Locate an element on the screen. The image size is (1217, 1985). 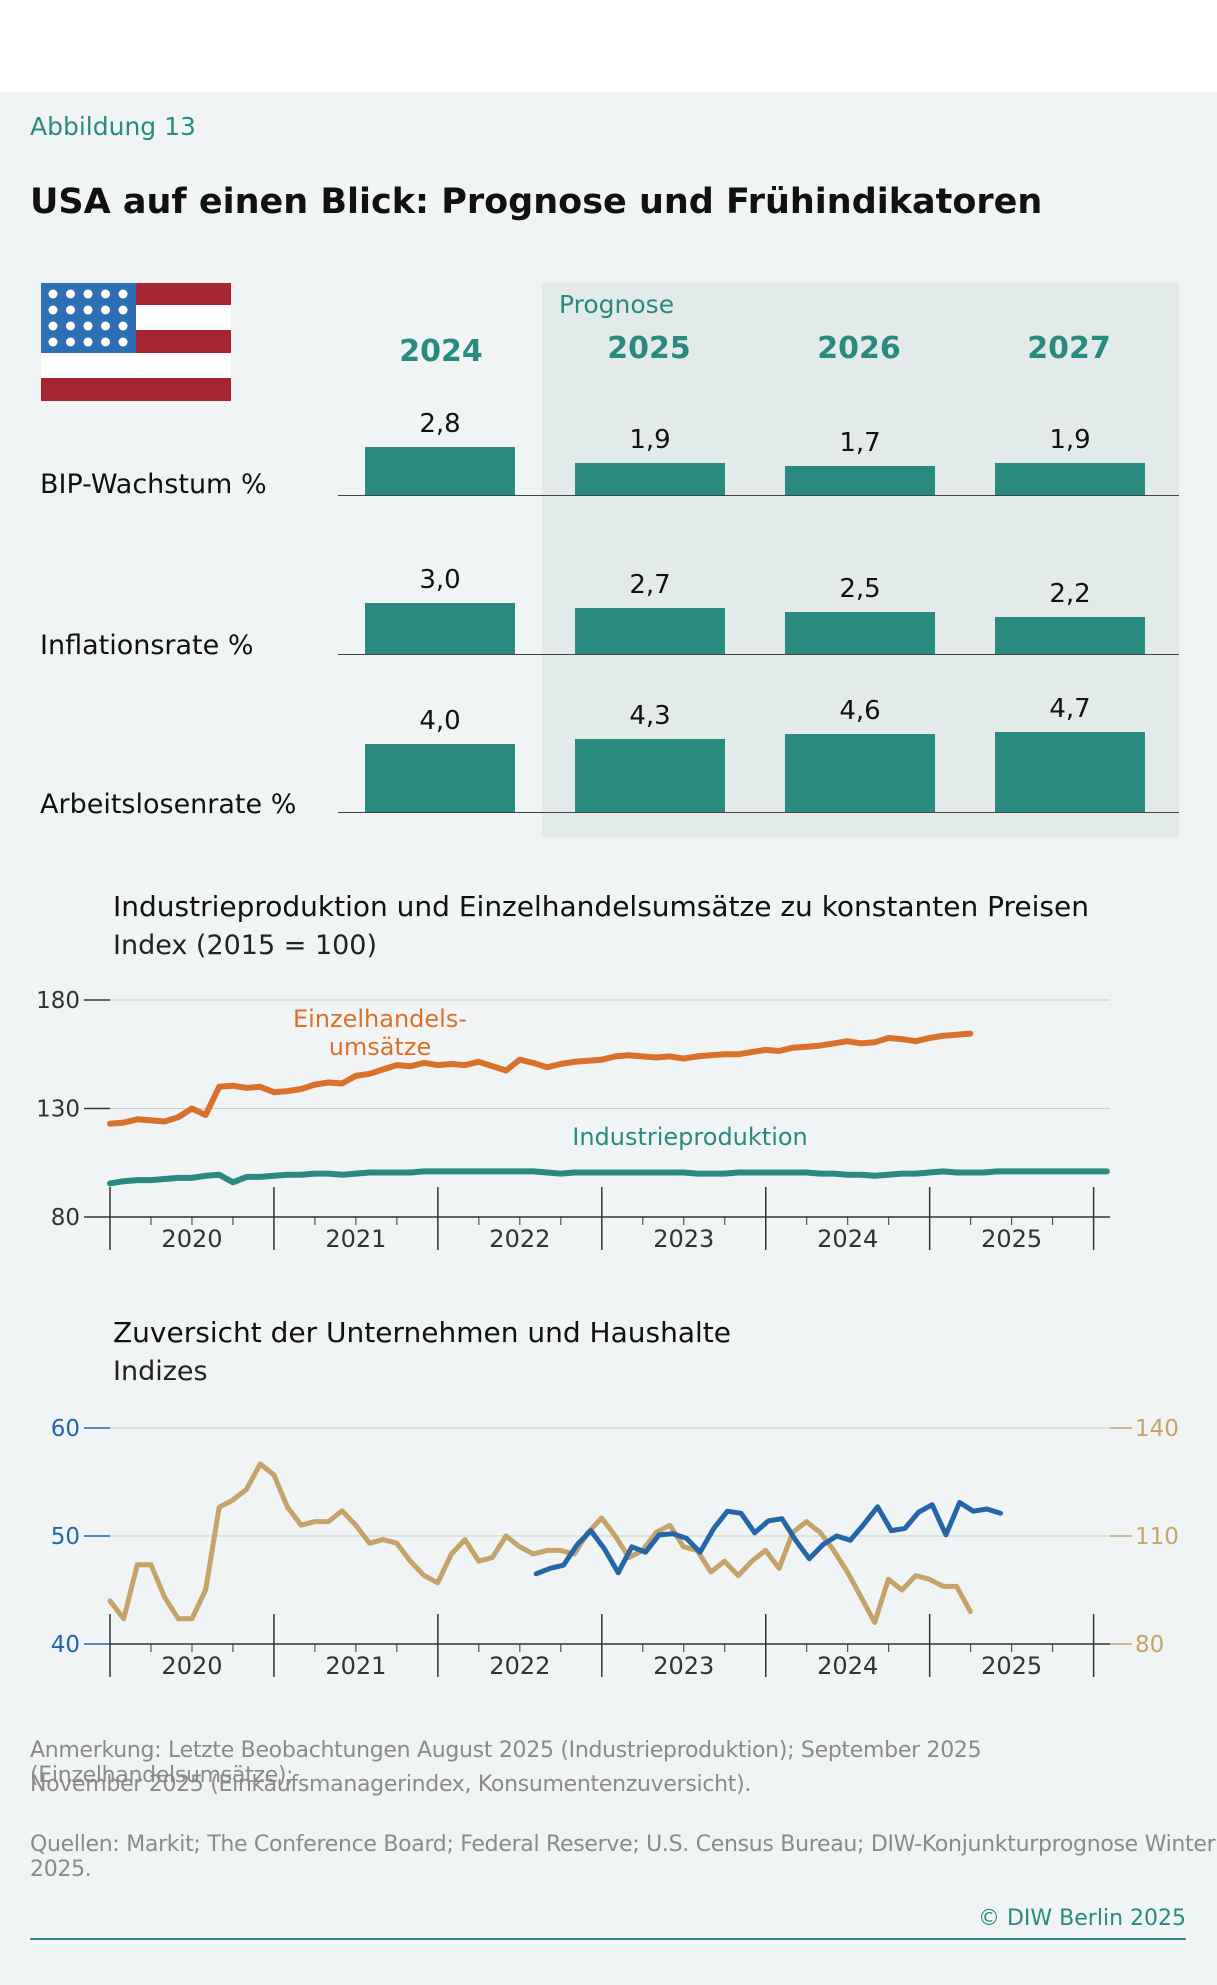
value-unemployment-2026: 4,6 is located at coordinates (860, 710).